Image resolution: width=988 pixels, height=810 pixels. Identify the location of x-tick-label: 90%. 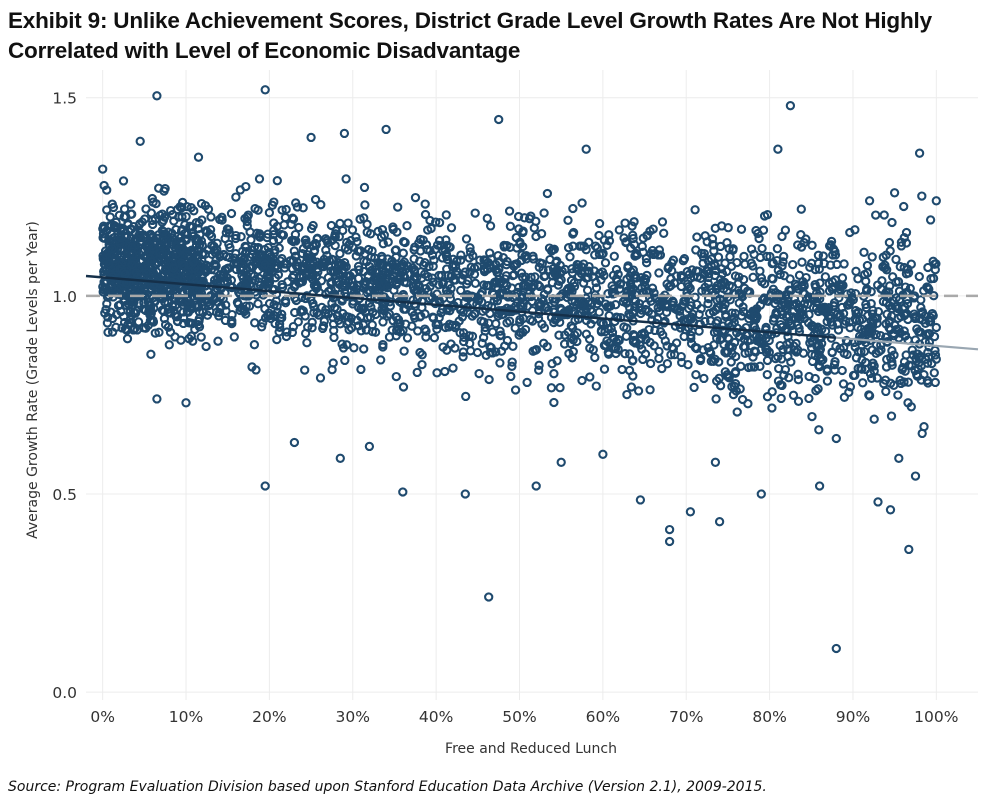
(853, 717).